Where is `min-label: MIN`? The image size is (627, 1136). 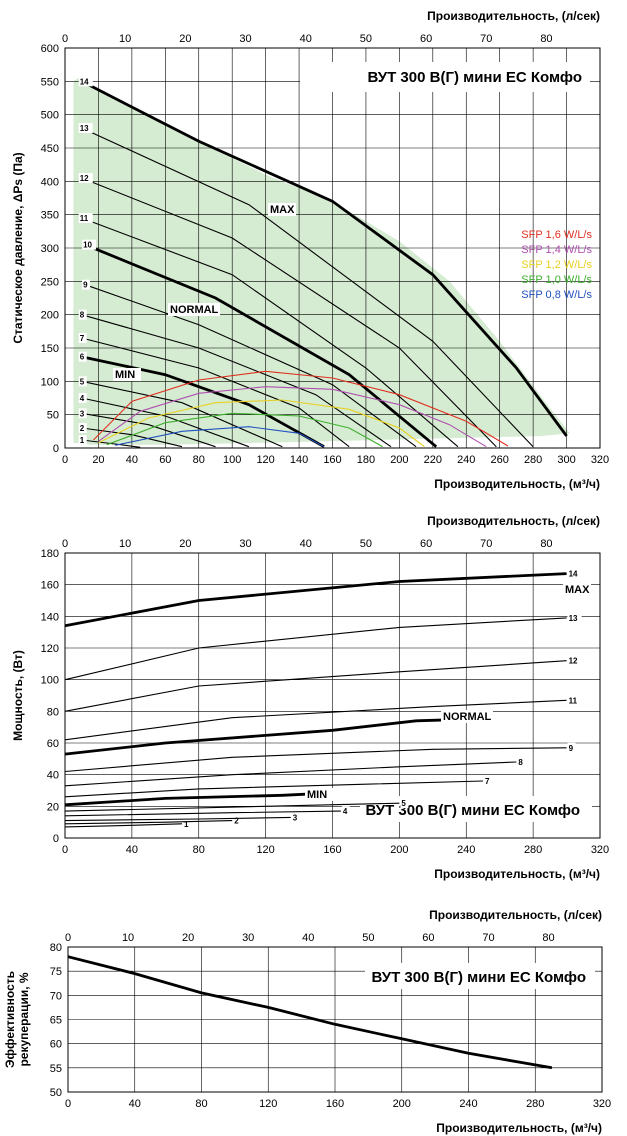
min-label: MIN is located at coordinates (317, 795).